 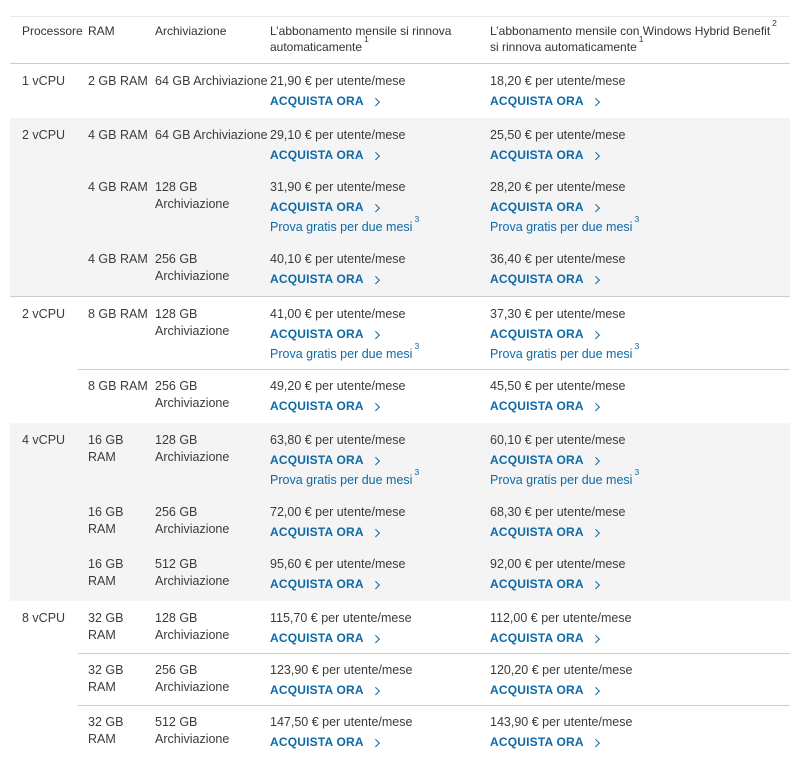 I want to click on price-text: 60,10 € per utente/mese, so click(x=558, y=440).